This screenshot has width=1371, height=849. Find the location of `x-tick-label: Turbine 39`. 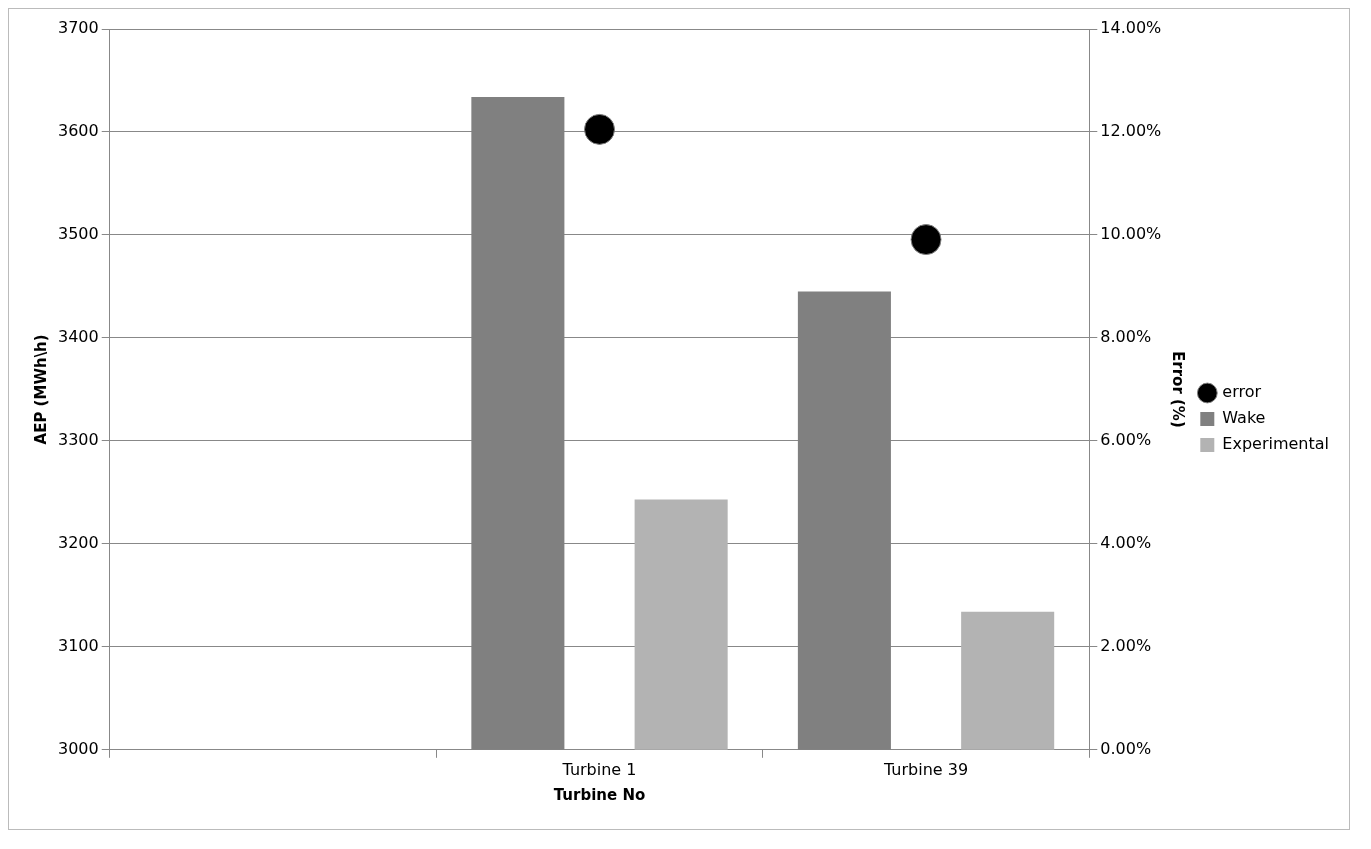

x-tick-label: Turbine 39 is located at coordinates (925, 769).